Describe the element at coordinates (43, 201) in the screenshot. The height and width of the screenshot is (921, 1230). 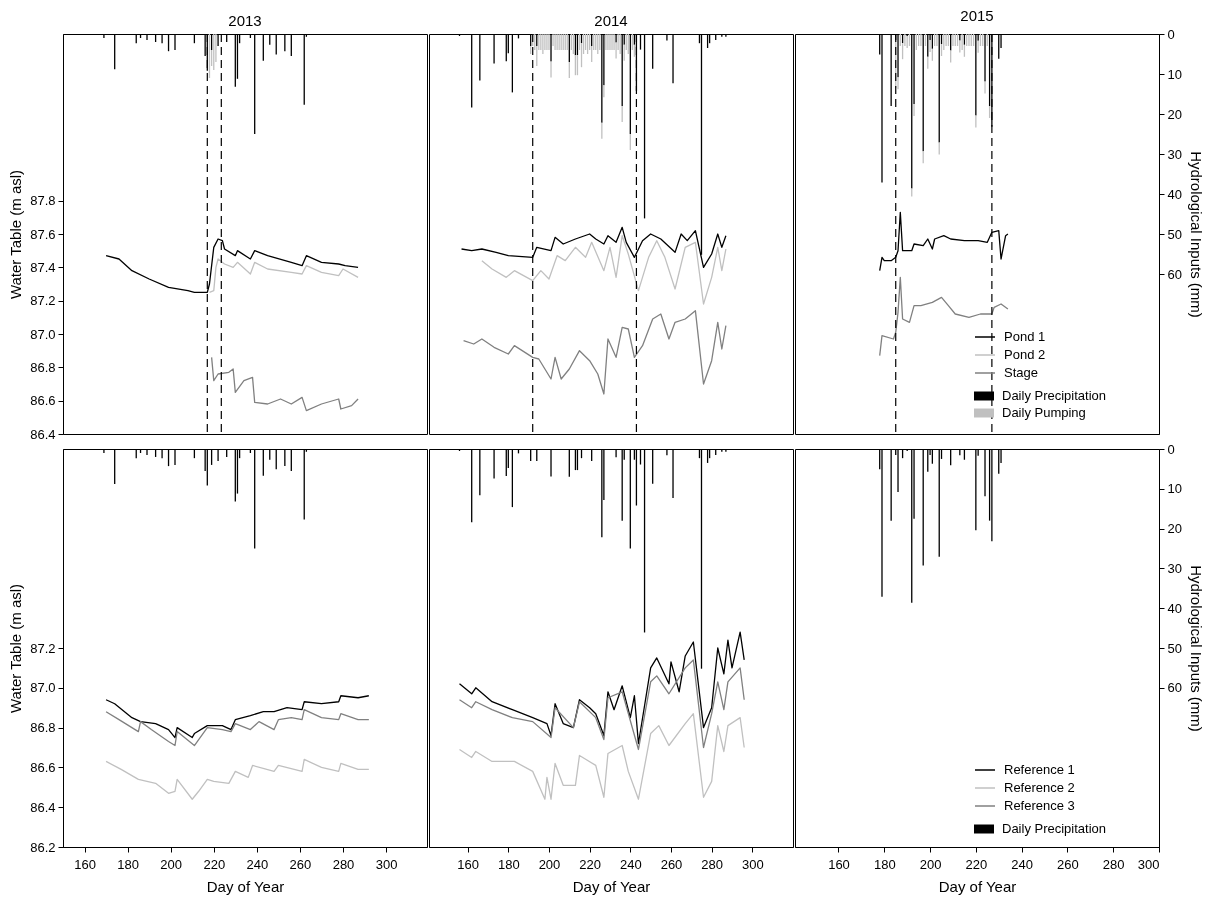
I see `y-tick-label: 87.8` at that location.